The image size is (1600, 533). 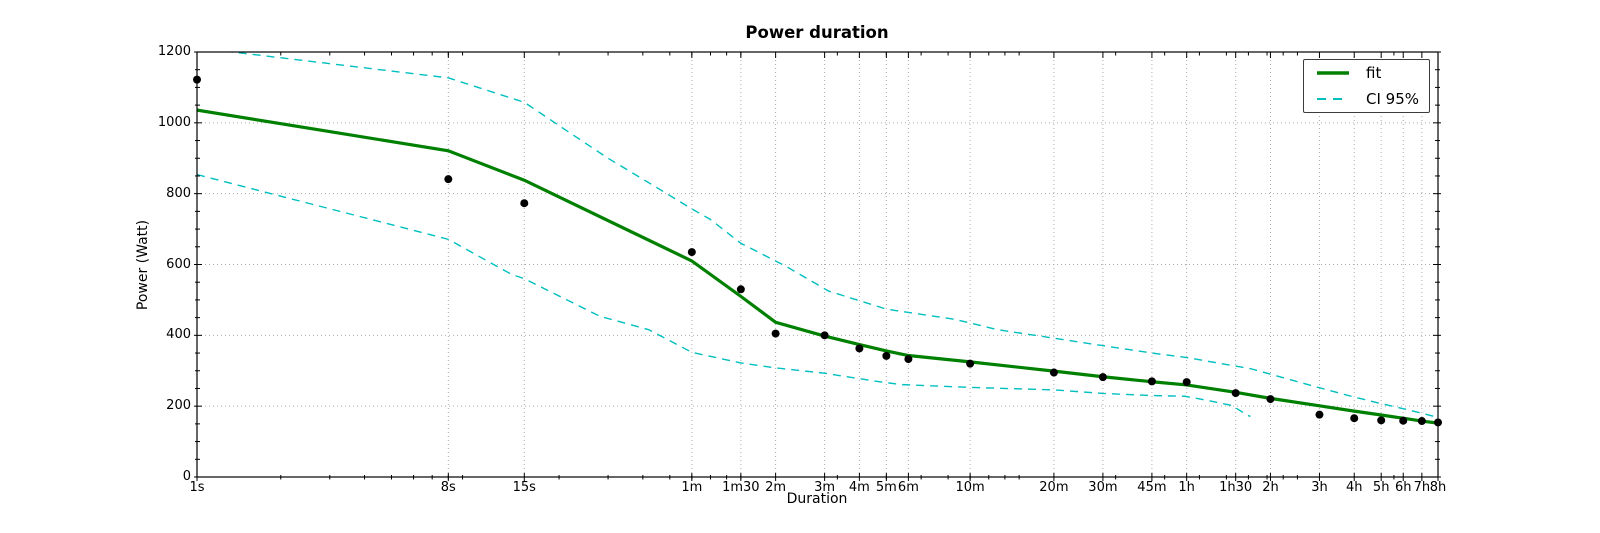 I want to click on y-tick-label: 400, so click(x=178, y=335).